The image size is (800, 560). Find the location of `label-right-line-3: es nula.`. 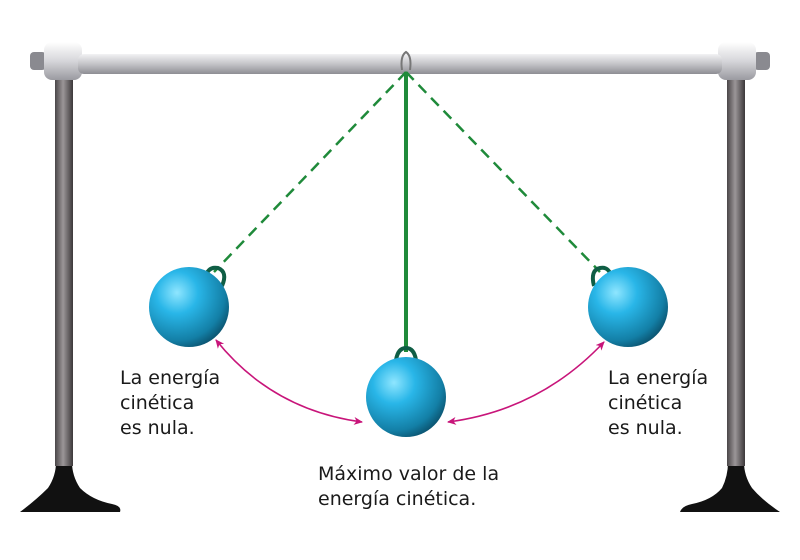

label-right-line-3: es nula. is located at coordinates (645, 428).